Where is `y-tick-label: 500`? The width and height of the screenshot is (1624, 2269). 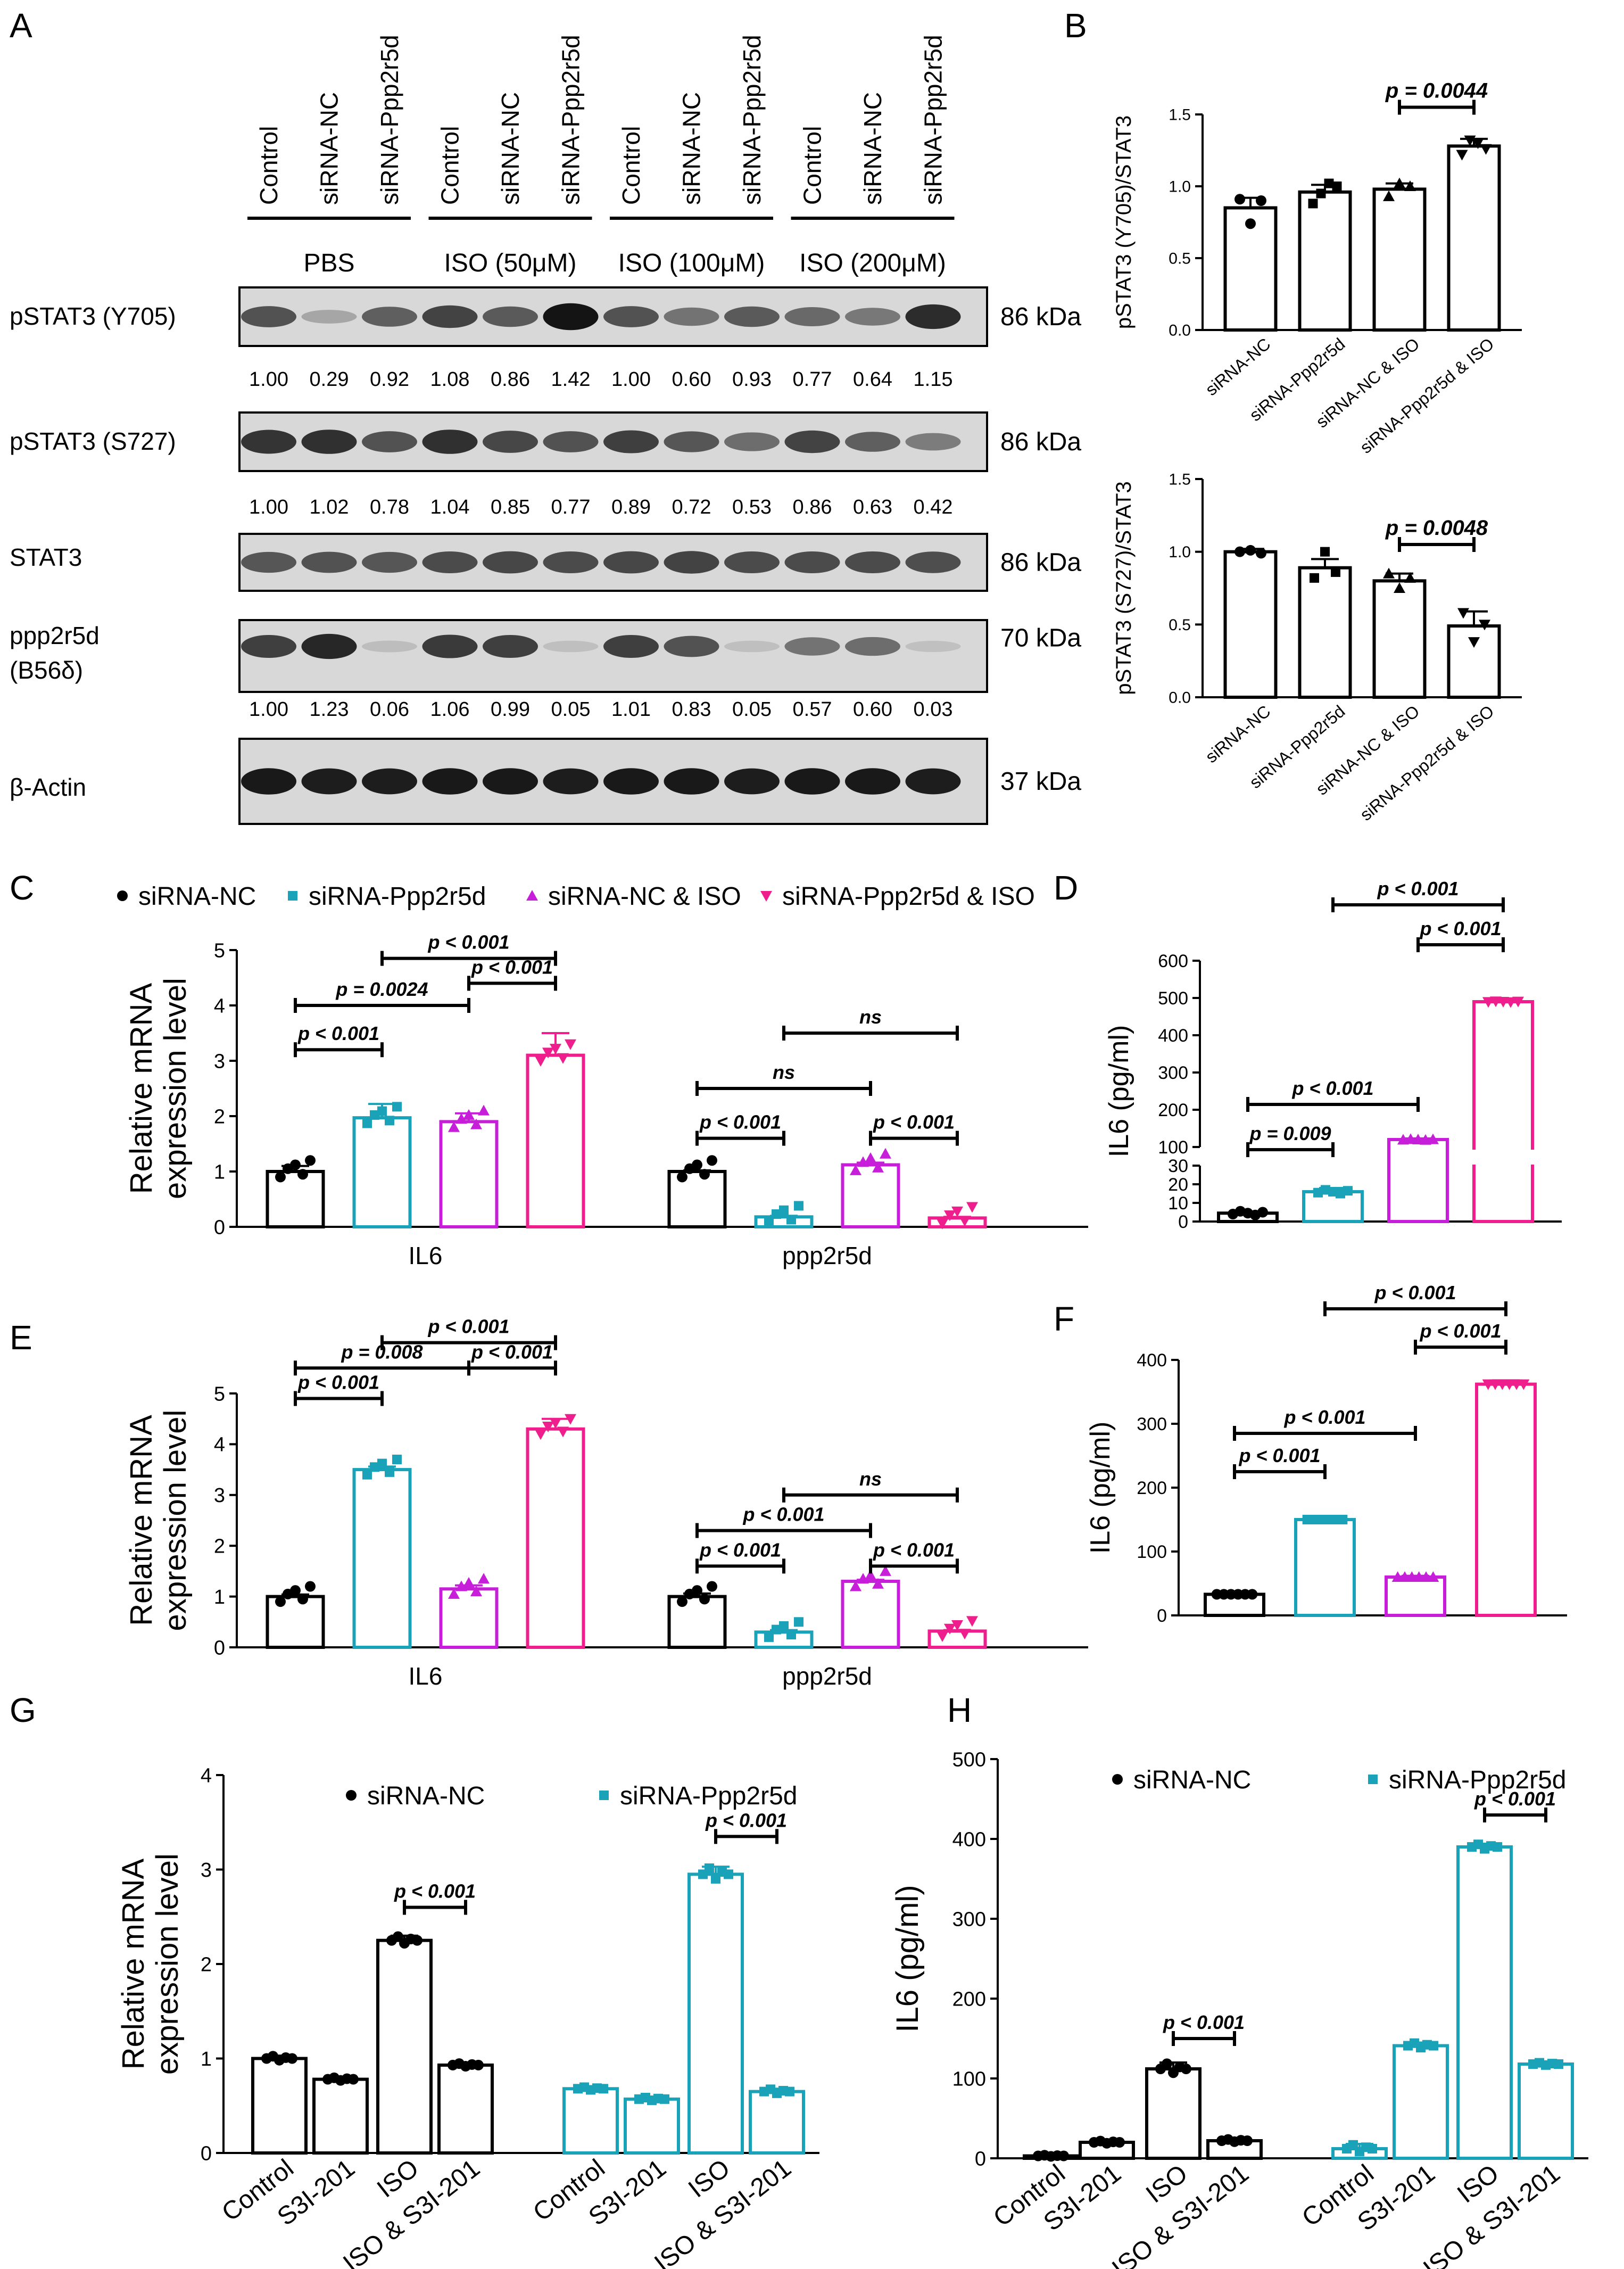
y-tick-label: 500 is located at coordinates (1173, 998).